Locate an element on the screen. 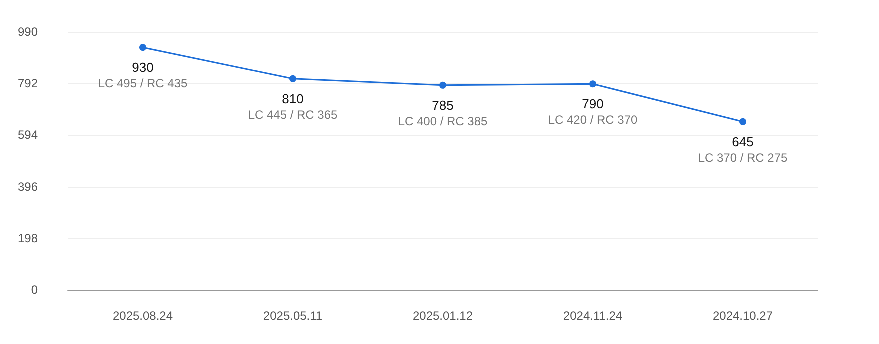  data-label: 785 is located at coordinates (443, 105).